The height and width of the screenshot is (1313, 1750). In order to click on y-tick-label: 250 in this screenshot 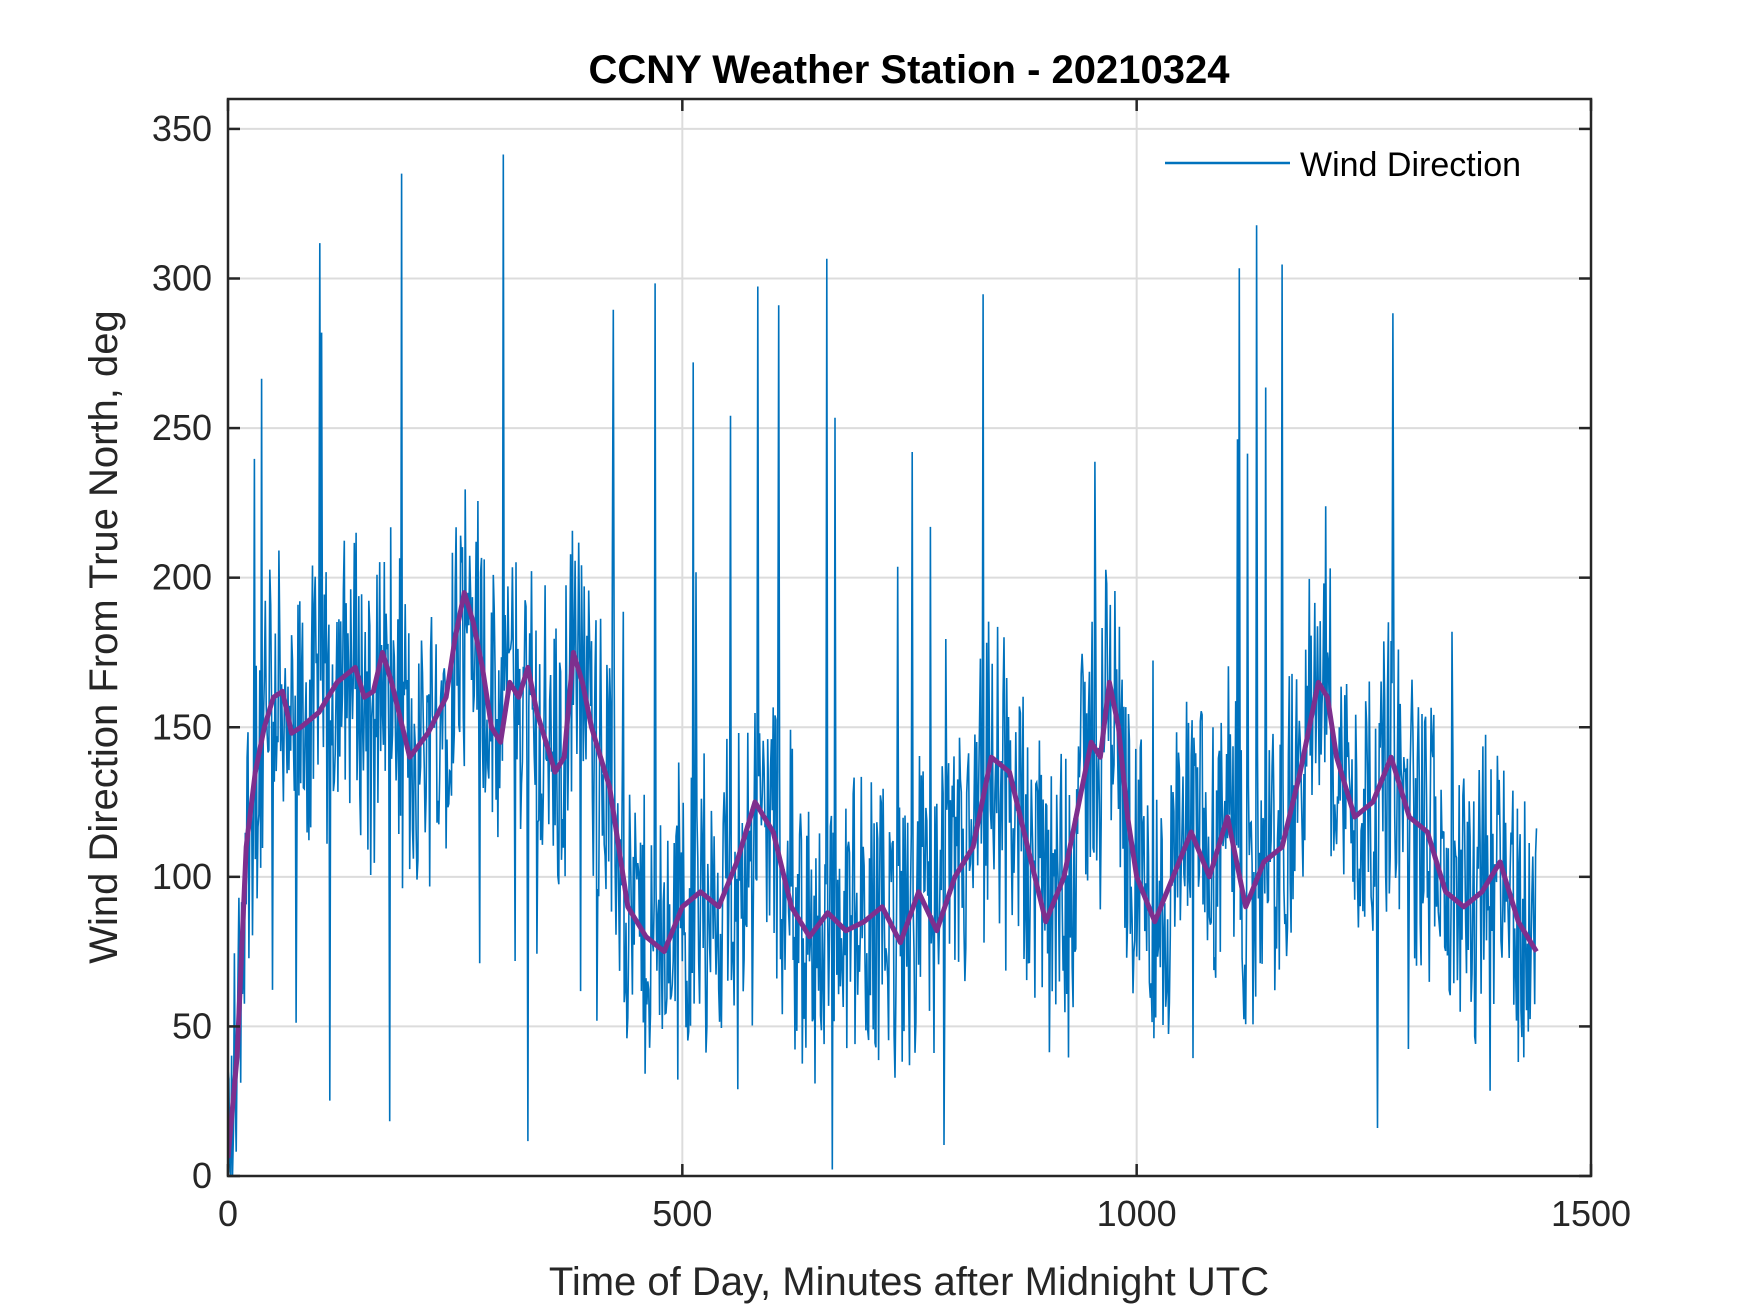, I will do `click(182, 427)`.